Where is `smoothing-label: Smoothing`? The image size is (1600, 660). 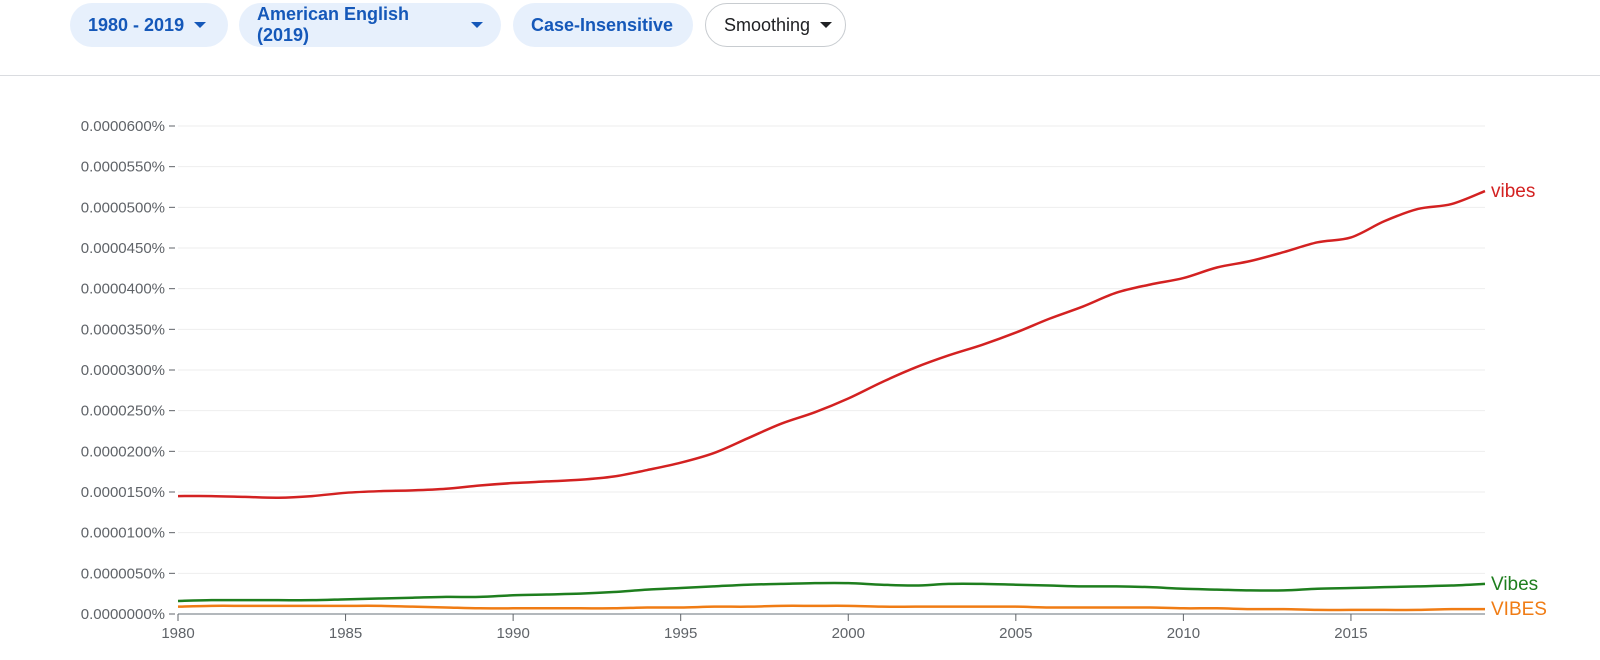
smoothing-label: Smoothing is located at coordinates (767, 24).